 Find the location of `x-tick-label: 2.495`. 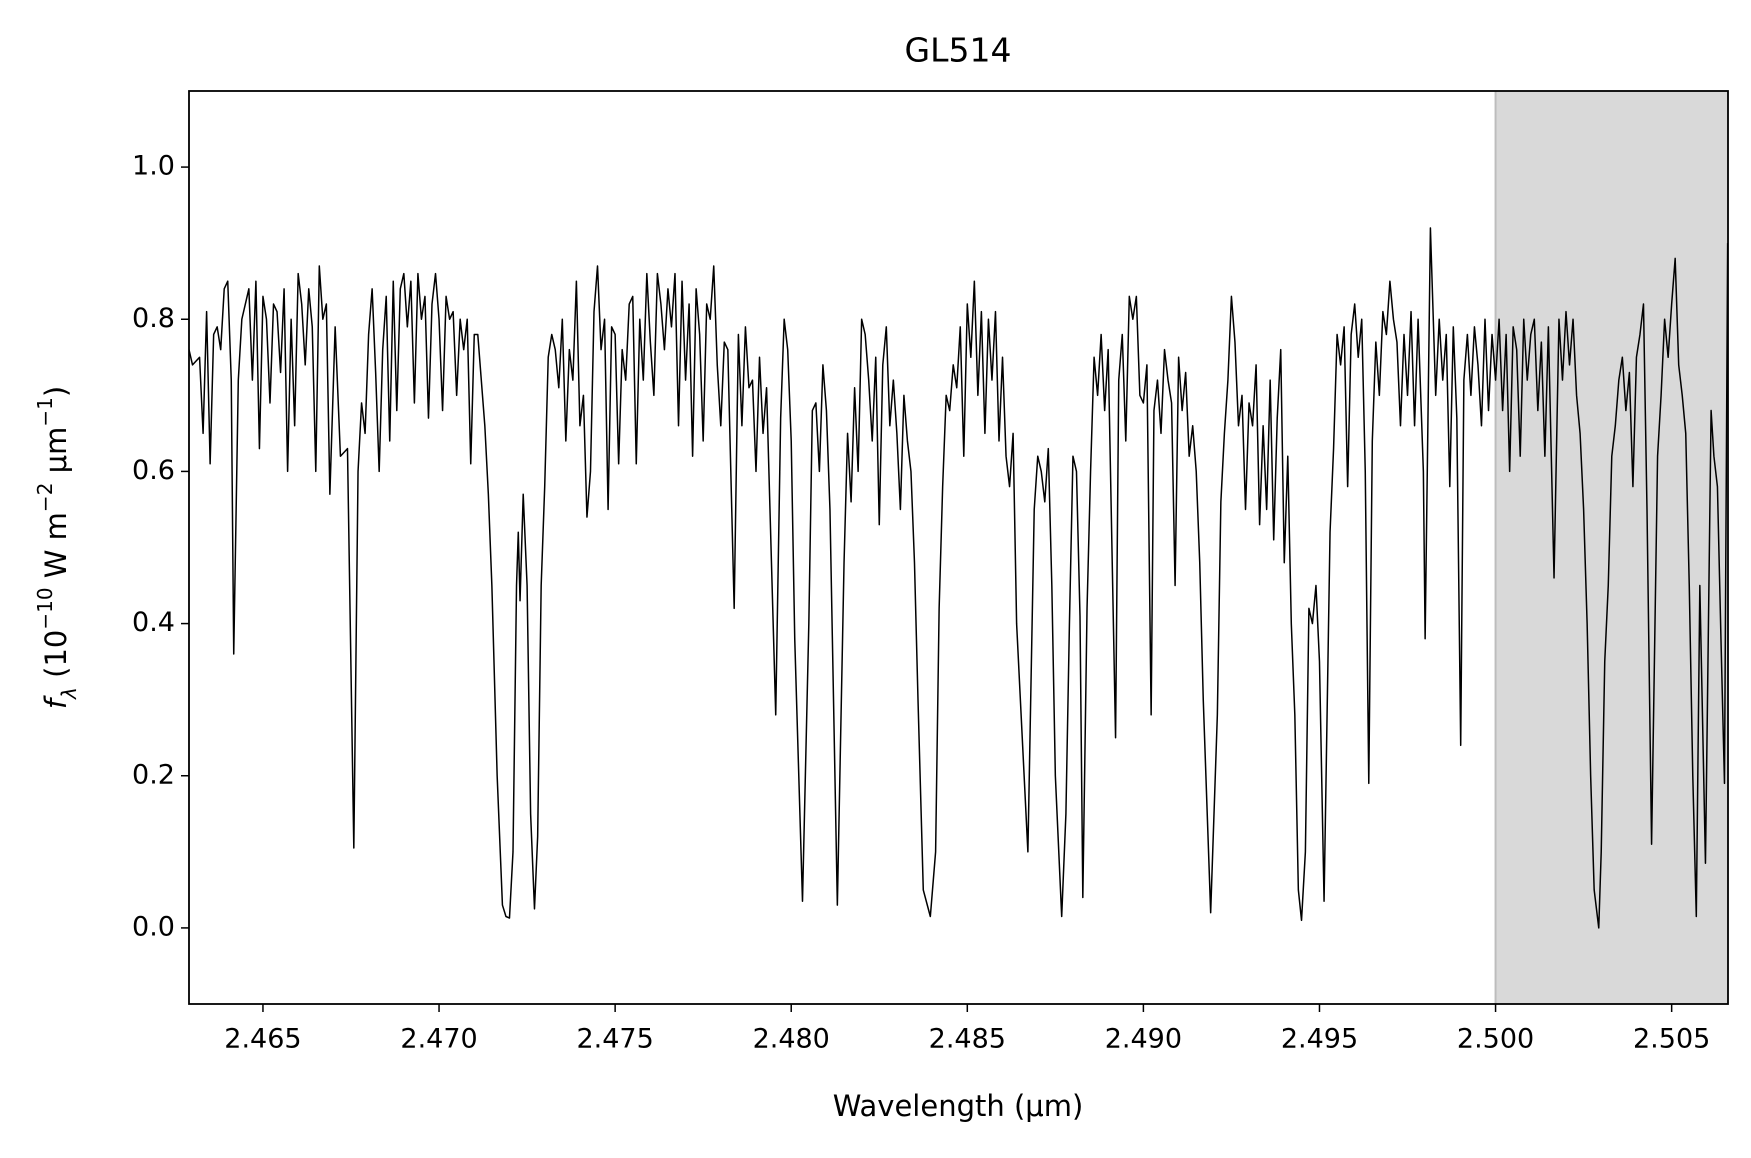

x-tick-label: 2.495 is located at coordinates (1319, 1039).